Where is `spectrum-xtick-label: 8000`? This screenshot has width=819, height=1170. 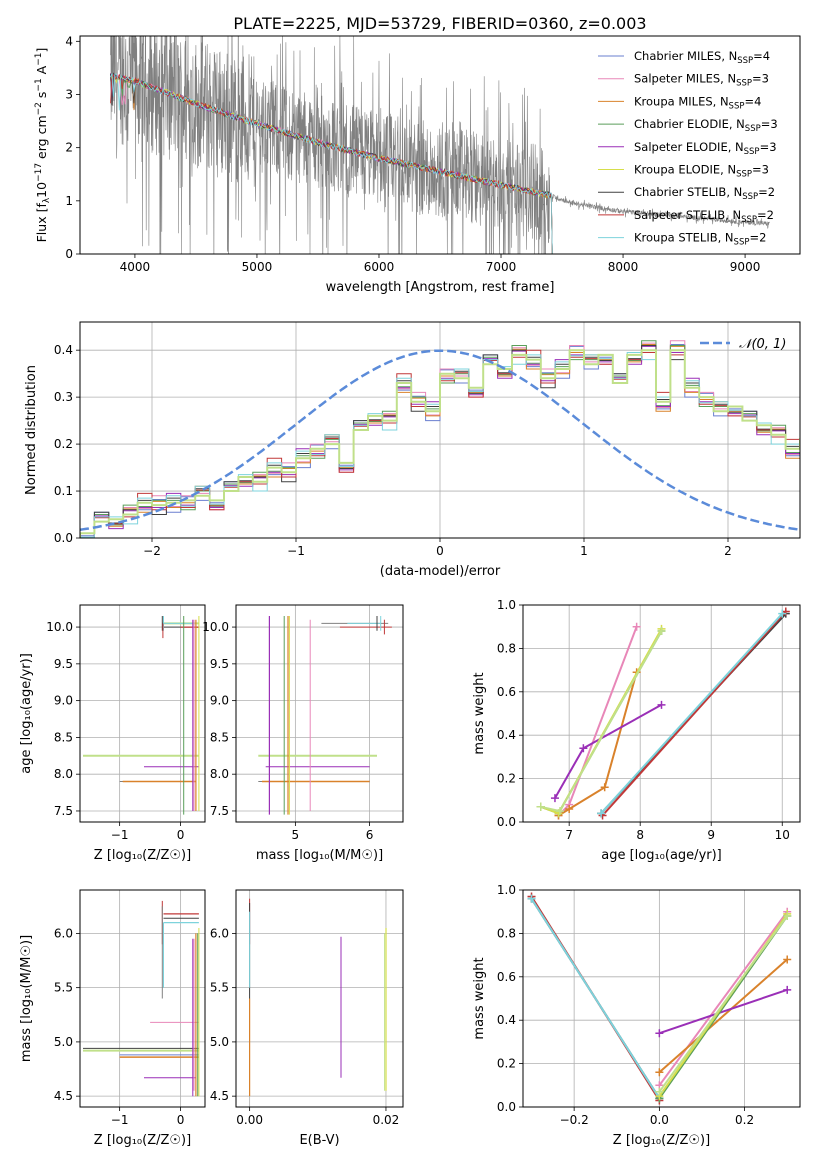
spectrum-xtick-label: 8000 is located at coordinates (623, 267).